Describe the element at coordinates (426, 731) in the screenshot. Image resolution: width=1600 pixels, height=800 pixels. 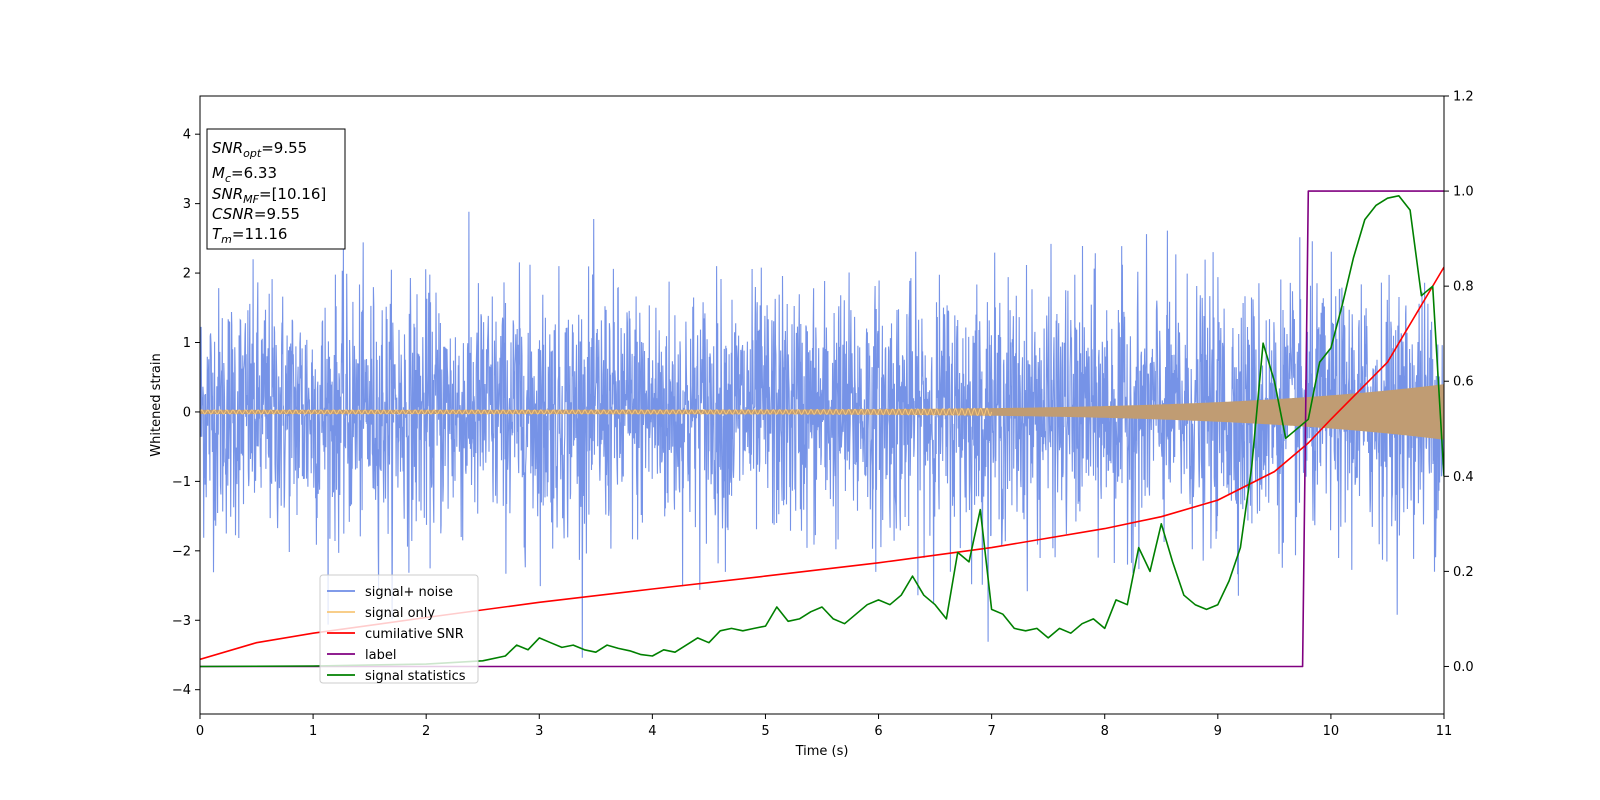
I see `x-tick-label: 2` at that location.